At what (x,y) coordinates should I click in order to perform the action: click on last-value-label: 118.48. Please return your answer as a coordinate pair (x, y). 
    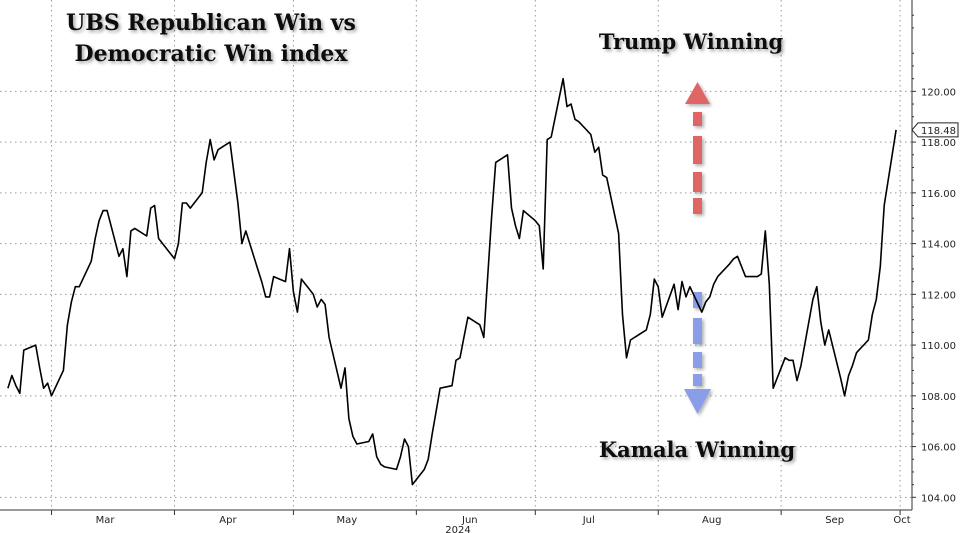
    Looking at the image, I should click on (935, 130).